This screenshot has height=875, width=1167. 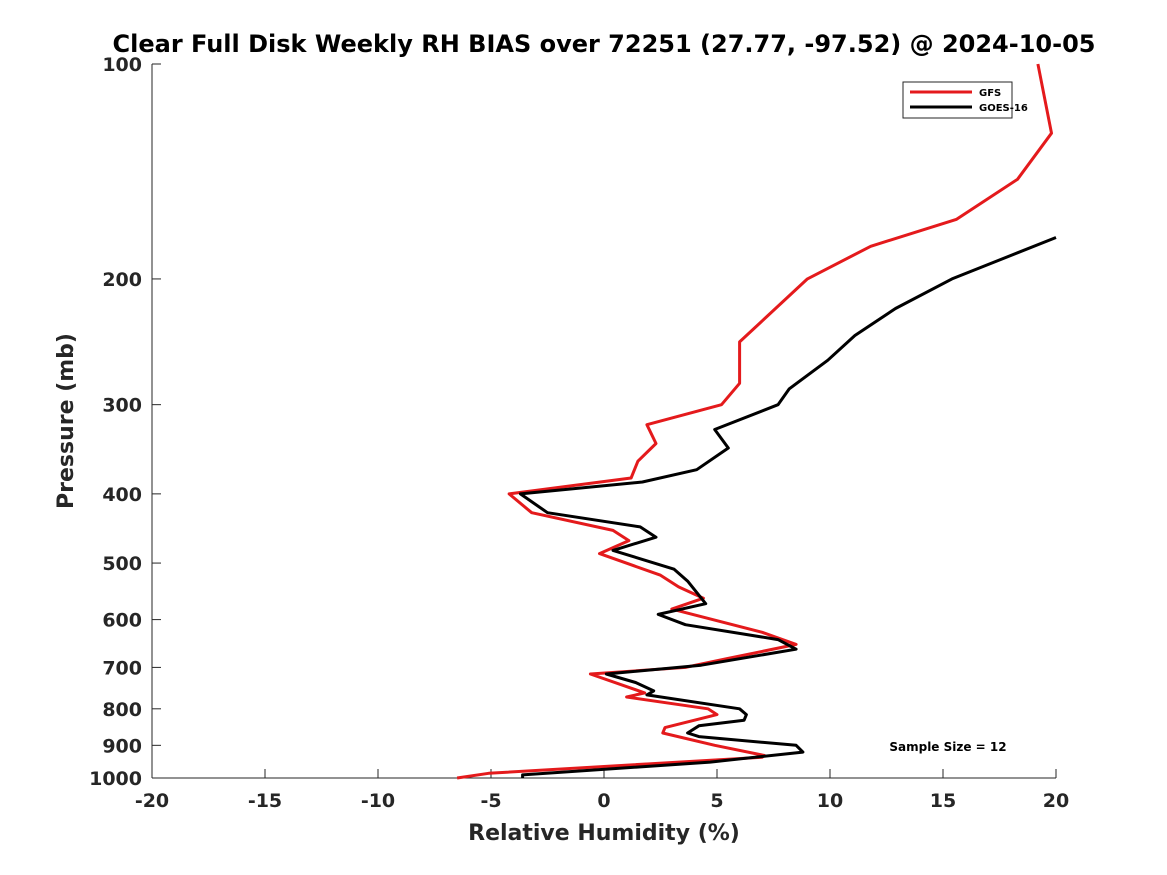 I want to click on legend-box, so click(x=957, y=100).